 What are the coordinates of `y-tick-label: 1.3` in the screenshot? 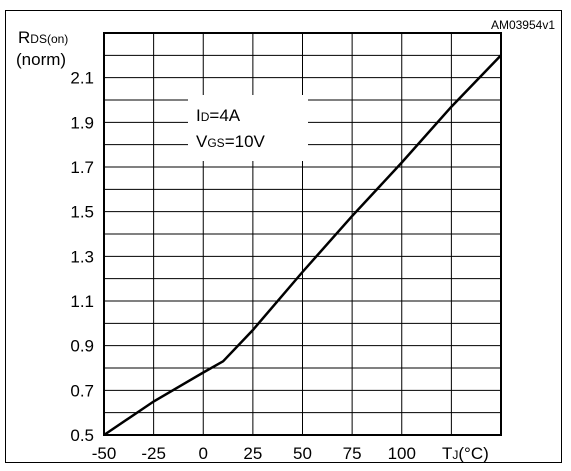 It's located at (82, 256).